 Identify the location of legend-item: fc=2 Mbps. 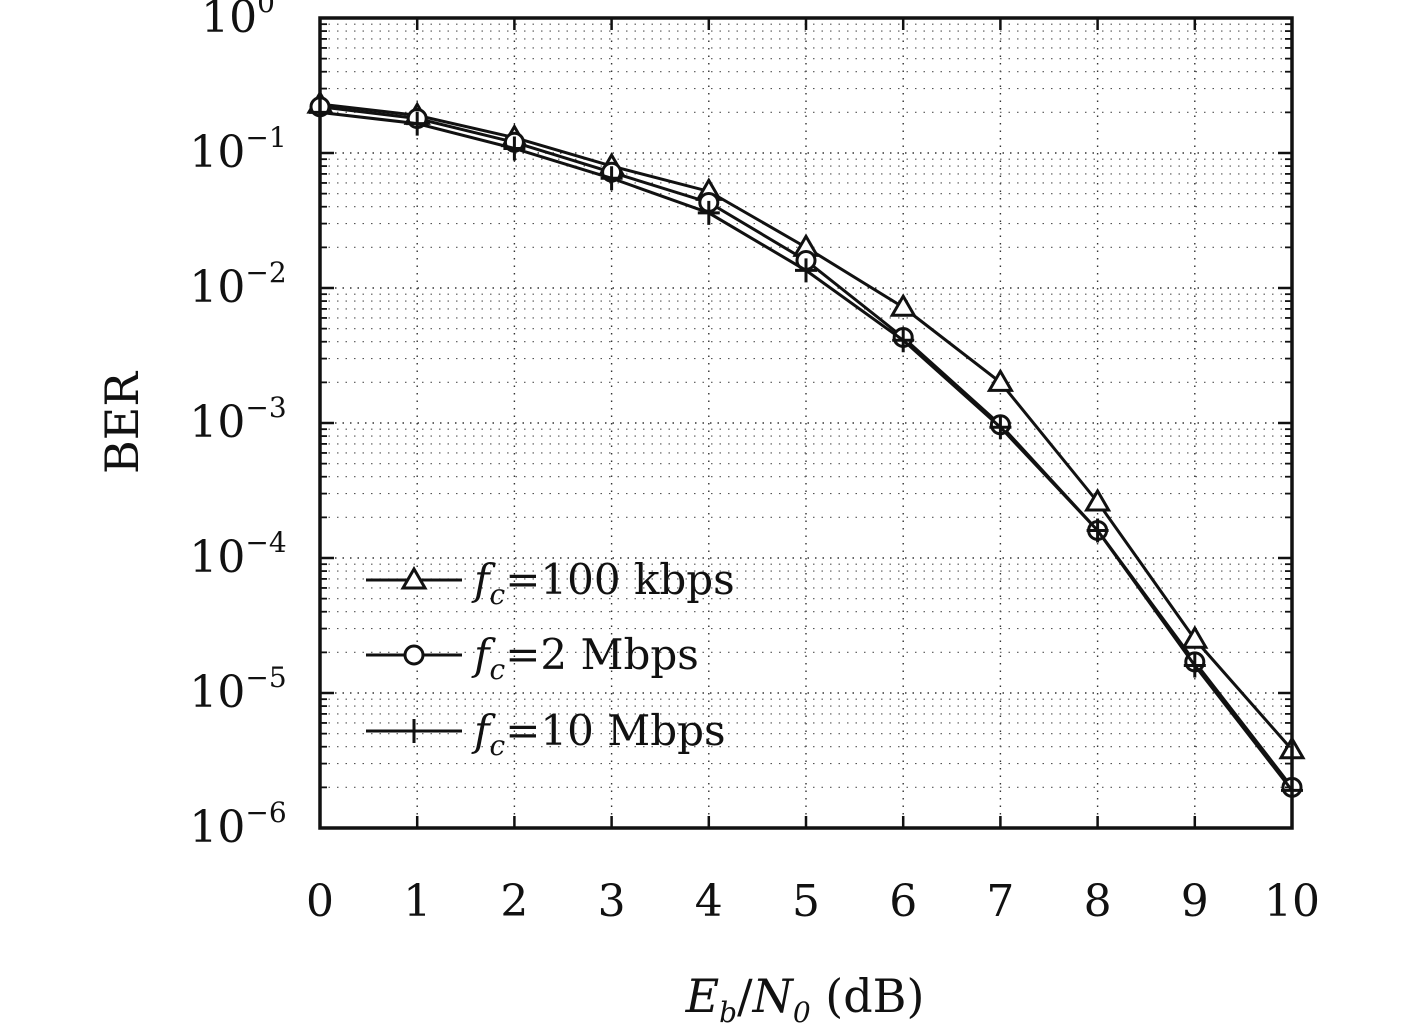
(532, 658).